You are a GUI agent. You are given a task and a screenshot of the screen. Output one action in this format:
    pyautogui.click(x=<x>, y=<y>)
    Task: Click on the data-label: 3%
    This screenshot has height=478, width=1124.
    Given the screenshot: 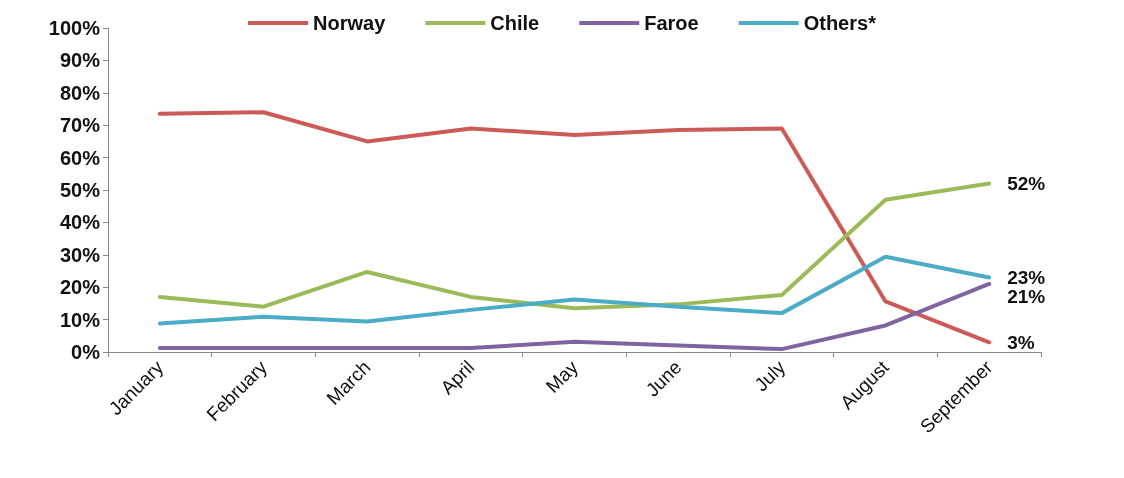 What is the action you would take?
    pyautogui.click(x=1021, y=342)
    